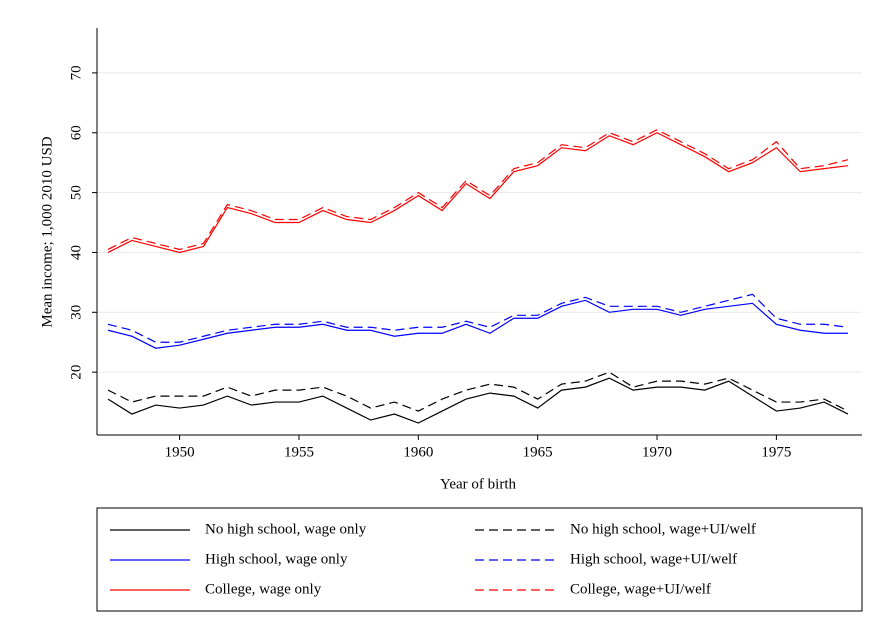  Describe the element at coordinates (76, 132) in the screenshot. I see `y-tick-label: 60` at that location.